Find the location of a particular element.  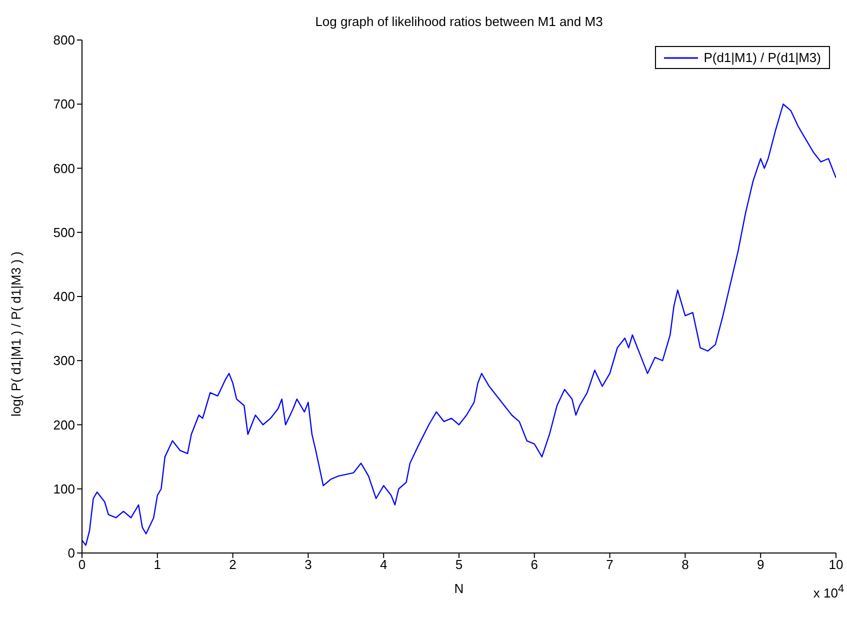

x-tick-label: 9 is located at coordinates (760, 564).